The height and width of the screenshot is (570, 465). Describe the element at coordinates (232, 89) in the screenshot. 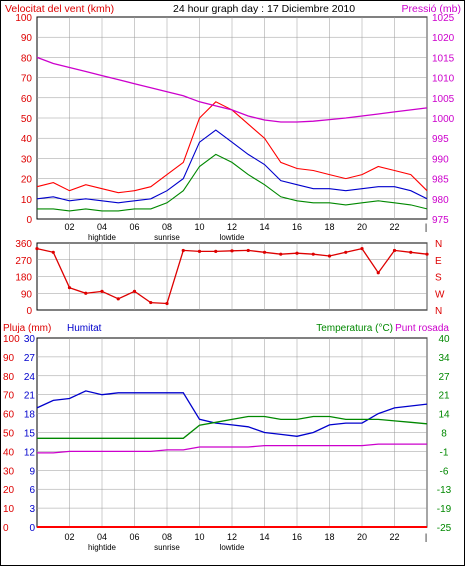

I see `series-line-pressure` at that location.